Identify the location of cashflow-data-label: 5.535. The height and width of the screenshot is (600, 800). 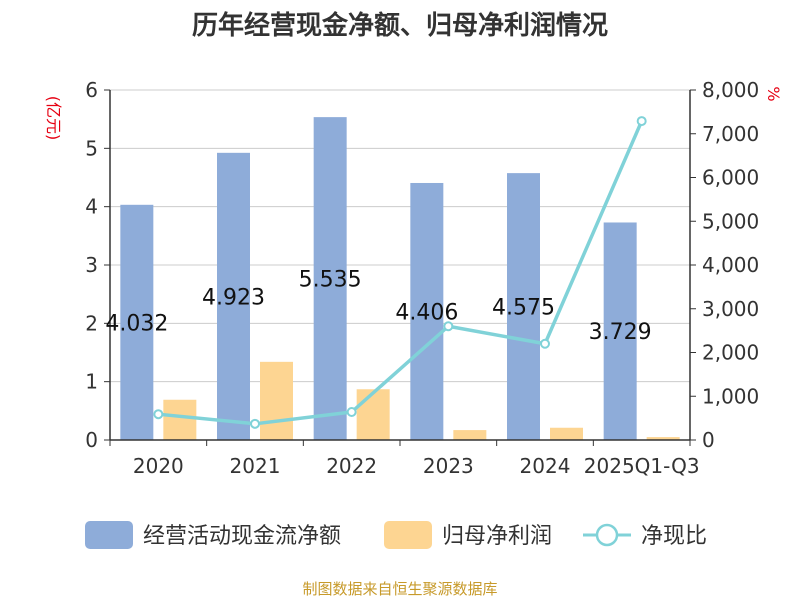
(330, 280).